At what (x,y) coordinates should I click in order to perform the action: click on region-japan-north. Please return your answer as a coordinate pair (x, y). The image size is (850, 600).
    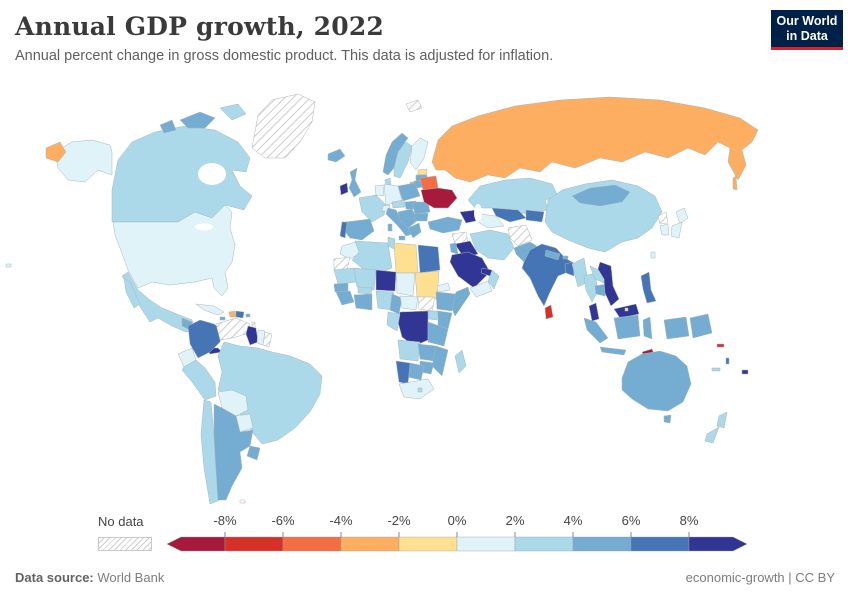
    Looking at the image, I should click on (682, 216).